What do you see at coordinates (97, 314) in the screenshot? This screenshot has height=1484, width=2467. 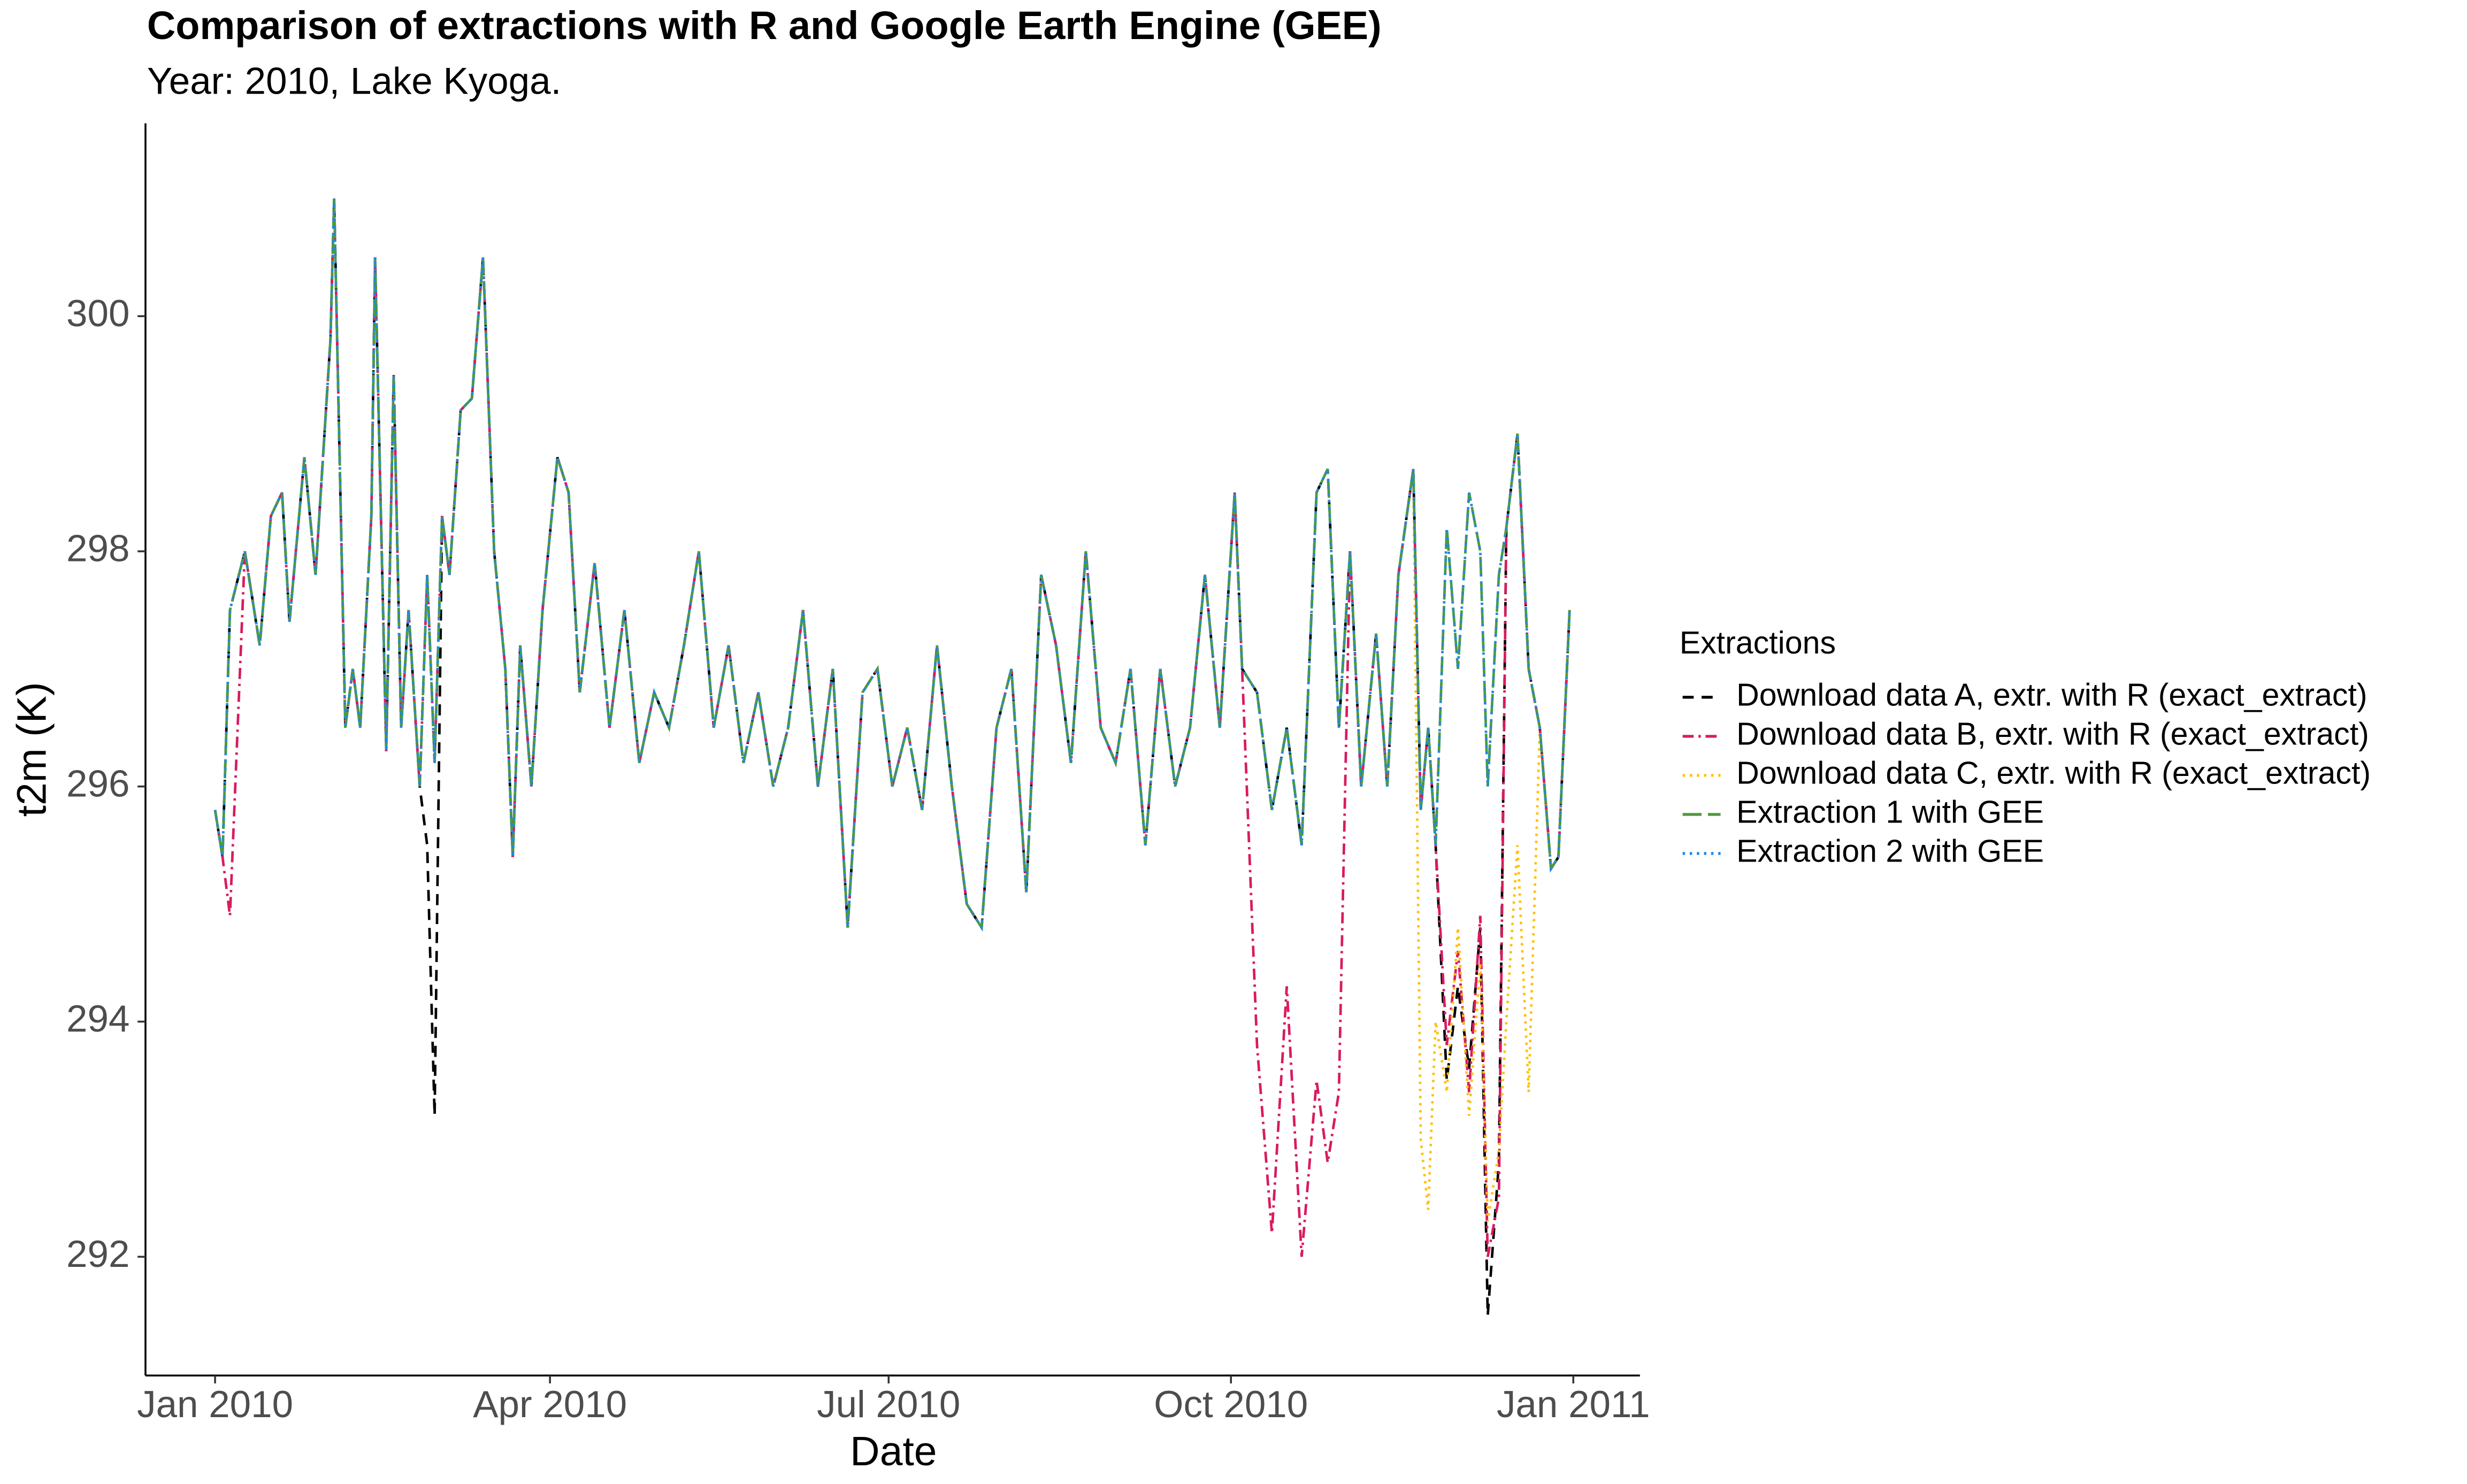 I see `y-tick-label: 300` at bounding box center [97, 314].